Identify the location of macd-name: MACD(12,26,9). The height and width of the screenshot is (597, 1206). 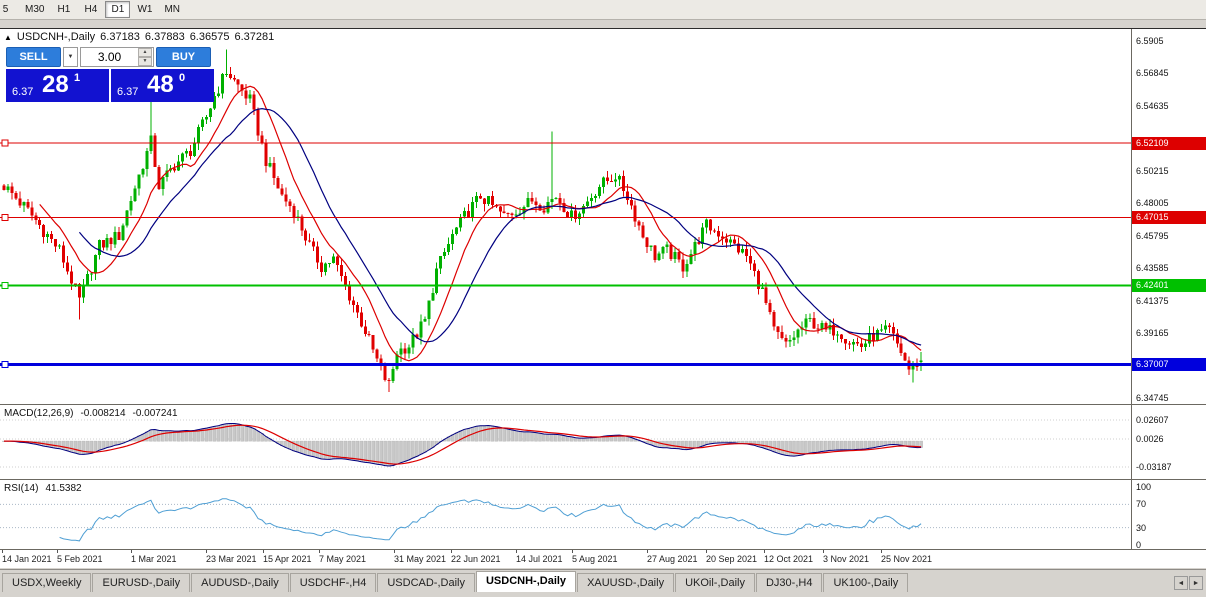
(39, 413).